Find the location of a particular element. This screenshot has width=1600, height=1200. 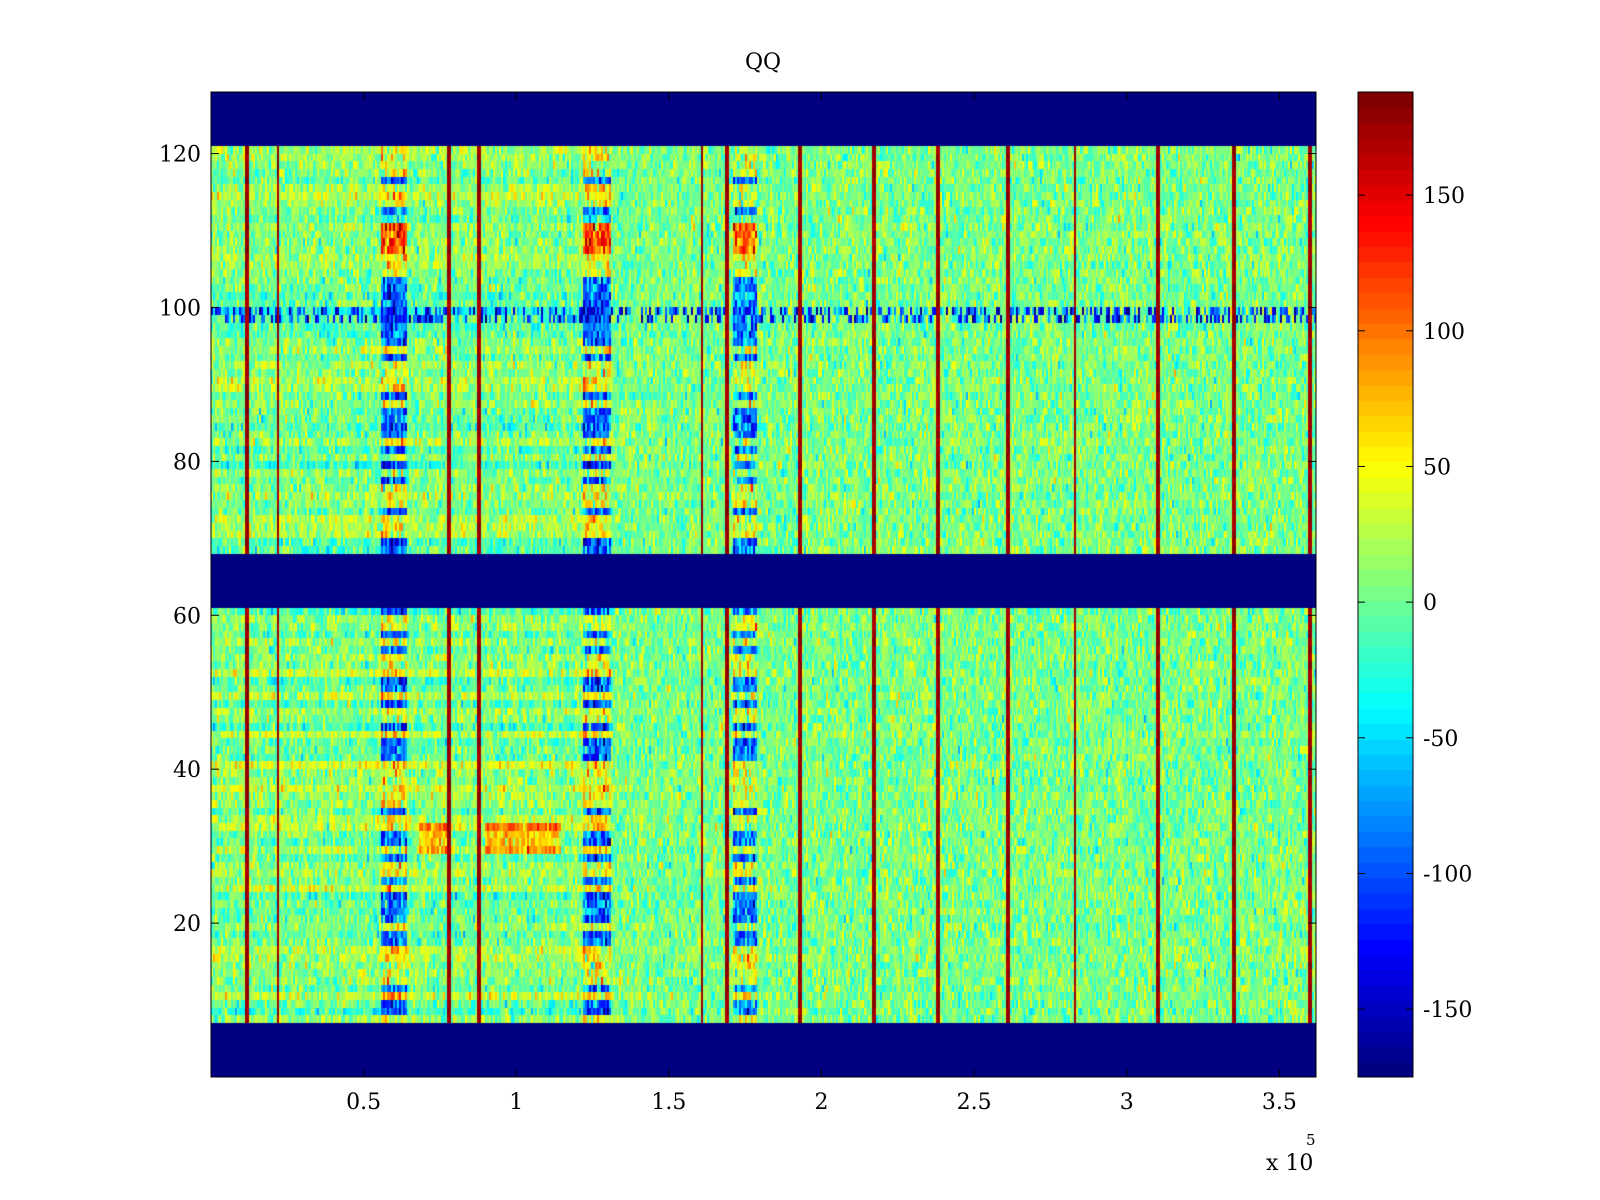

colorbar-tick-label: 0 is located at coordinates (1430, 603).